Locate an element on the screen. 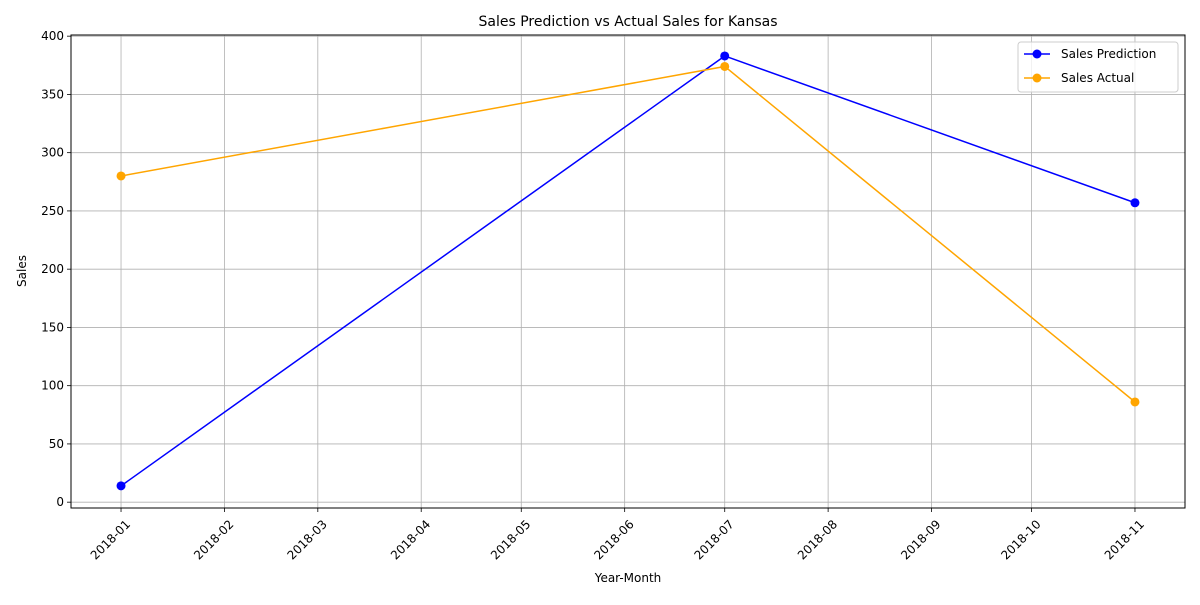 The width and height of the screenshot is (1200, 605). x-axis-label: Year-Month is located at coordinates (628, 578).